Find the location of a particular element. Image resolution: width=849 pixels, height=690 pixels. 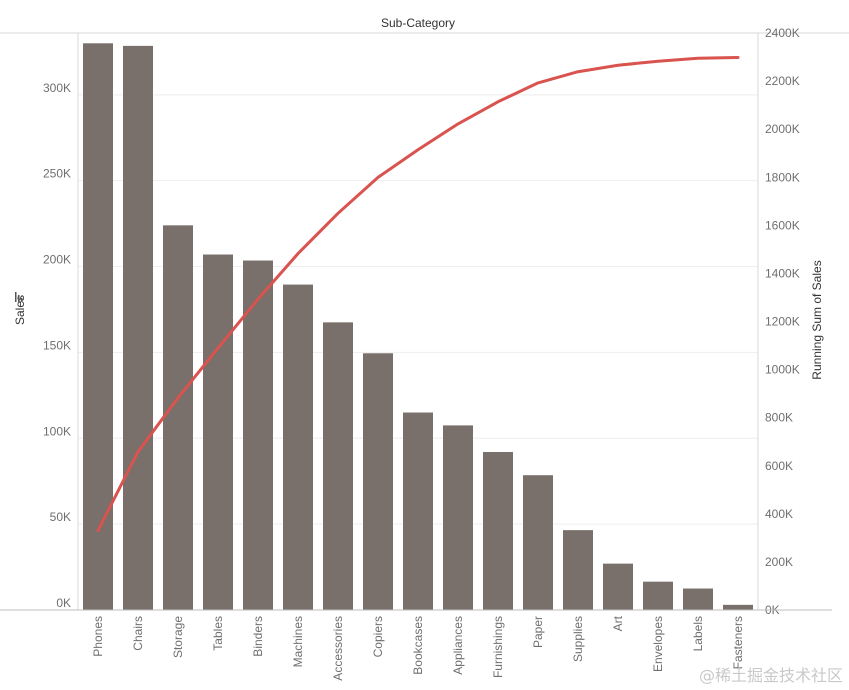

bar-binders is located at coordinates (258, 435).